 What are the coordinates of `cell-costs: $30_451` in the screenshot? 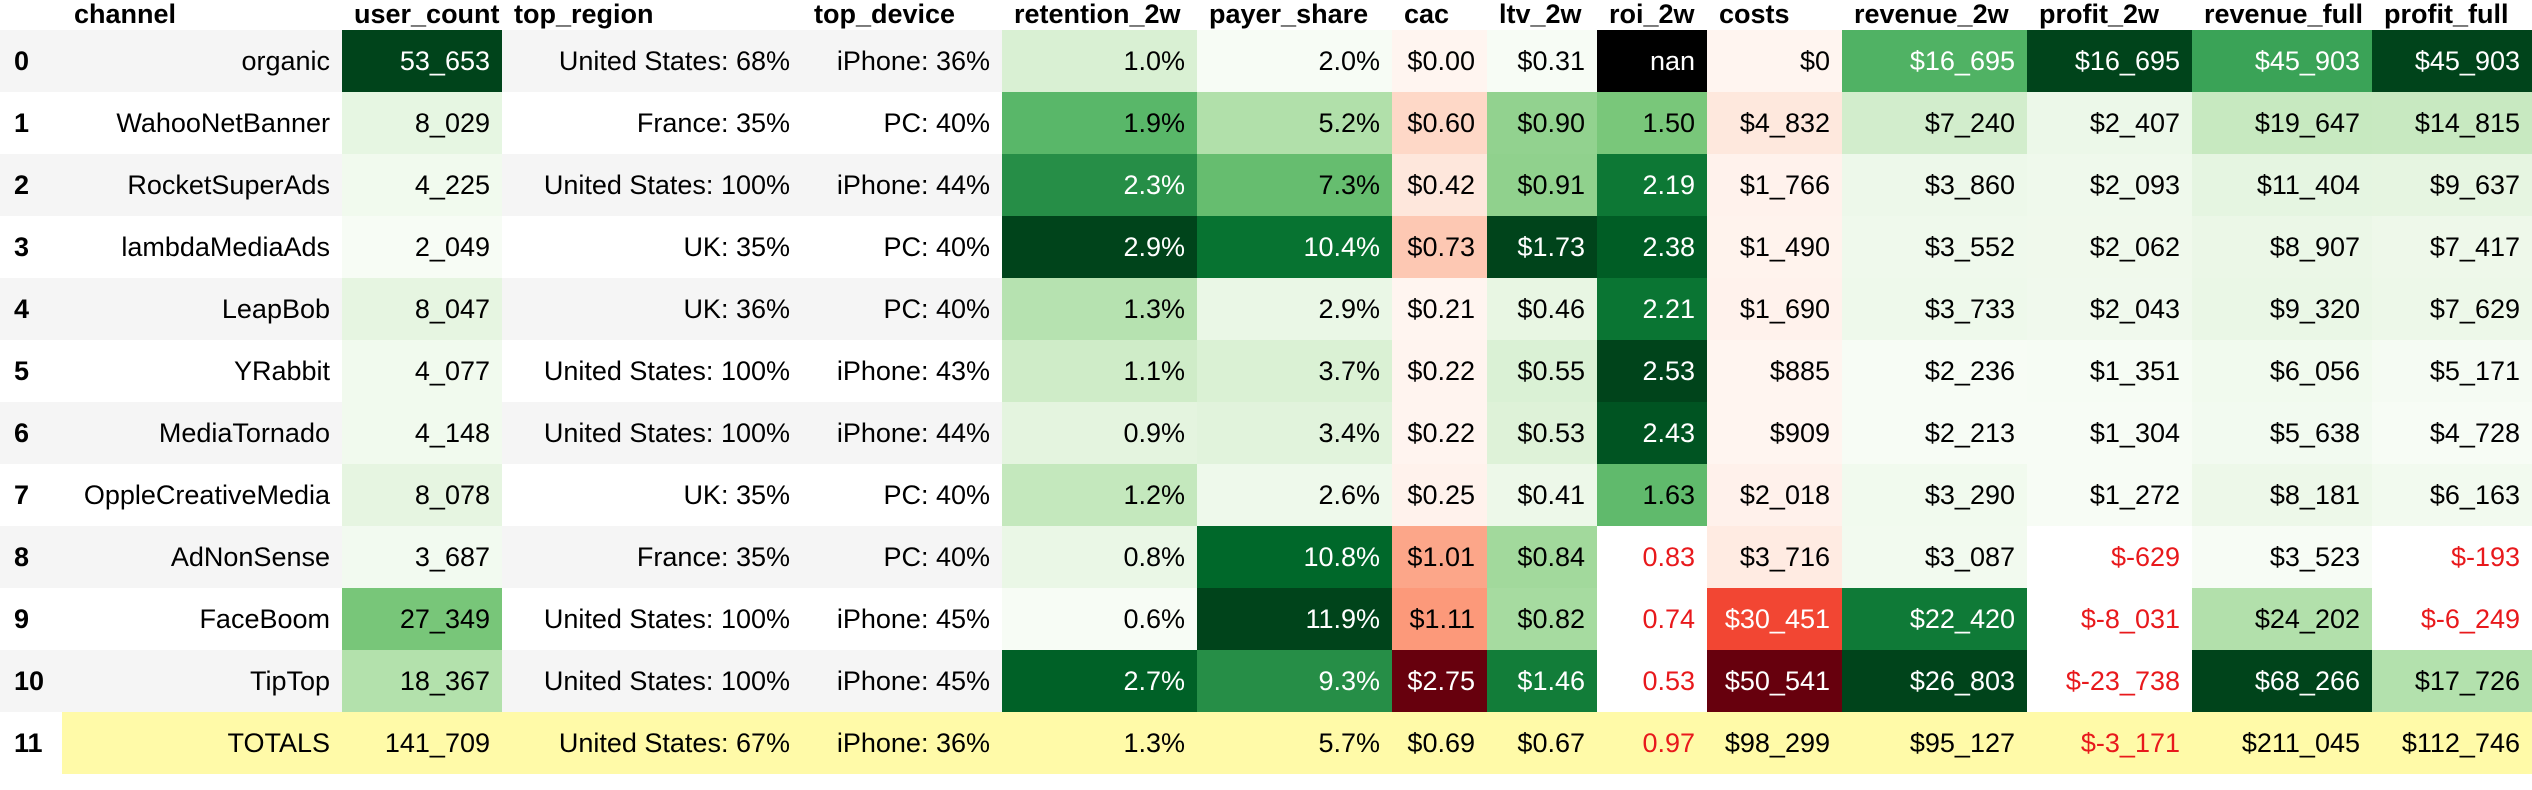 It's located at (1774, 619).